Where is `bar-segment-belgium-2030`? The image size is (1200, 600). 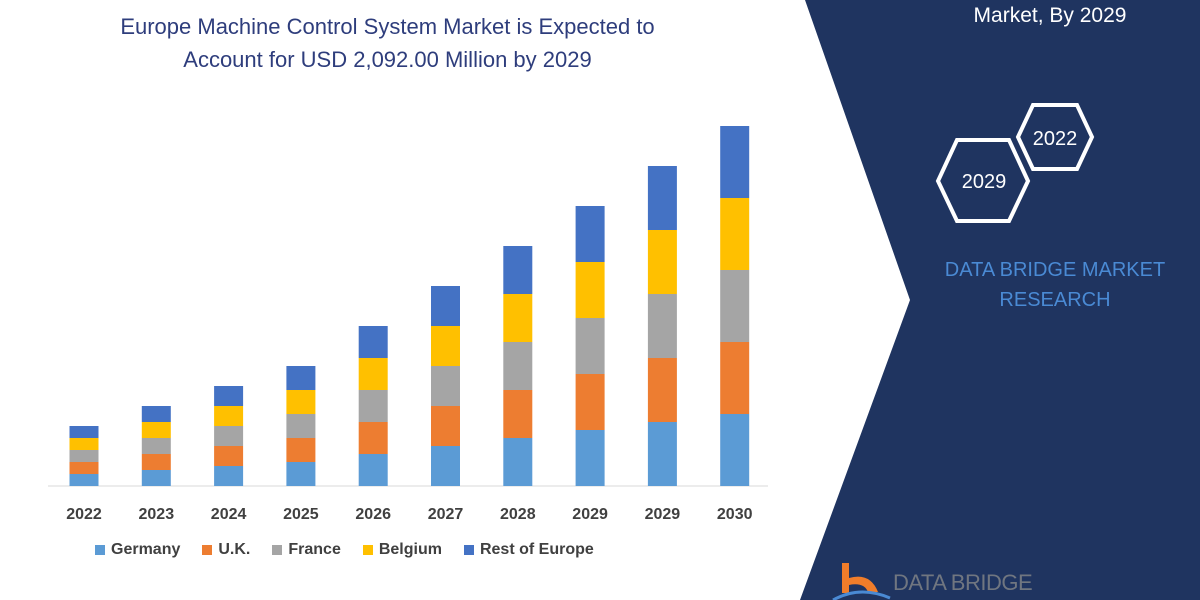 bar-segment-belgium-2030 is located at coordinates (735, 234).